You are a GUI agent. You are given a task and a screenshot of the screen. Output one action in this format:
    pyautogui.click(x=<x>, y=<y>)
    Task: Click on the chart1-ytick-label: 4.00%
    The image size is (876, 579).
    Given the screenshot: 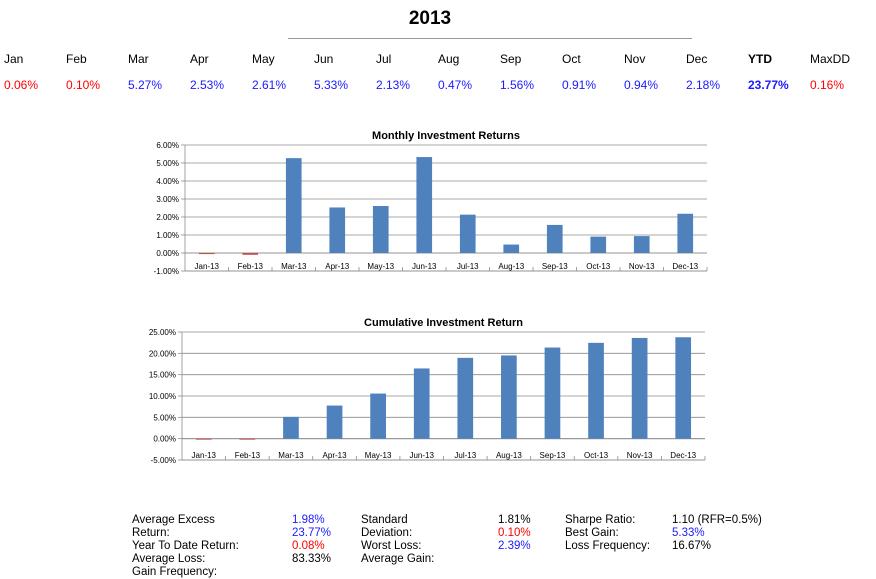 What is the action you would take?
    pyautogui.click(x=167, y=181)
    